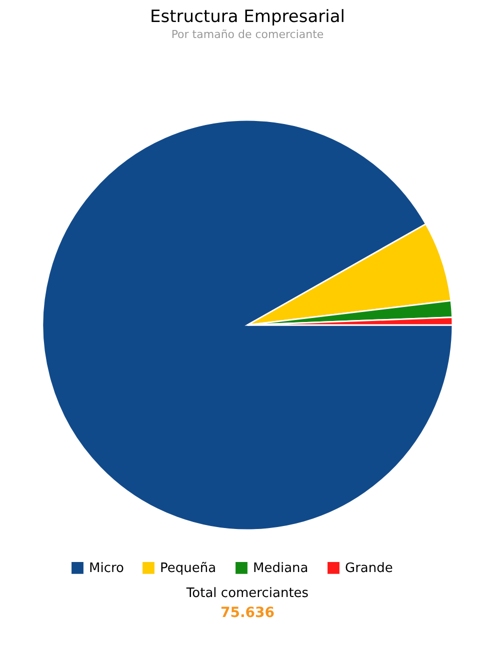  Describe the element at coordinates (247, 593) in the screenshot. I see `text: Total comerciantes` at that location.